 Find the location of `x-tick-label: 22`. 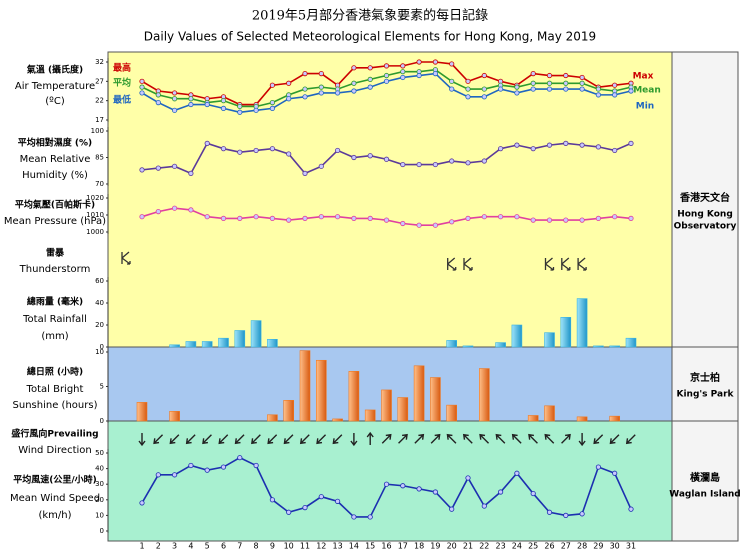

x-tick-label: 22 is located at coordinates (484, 546).